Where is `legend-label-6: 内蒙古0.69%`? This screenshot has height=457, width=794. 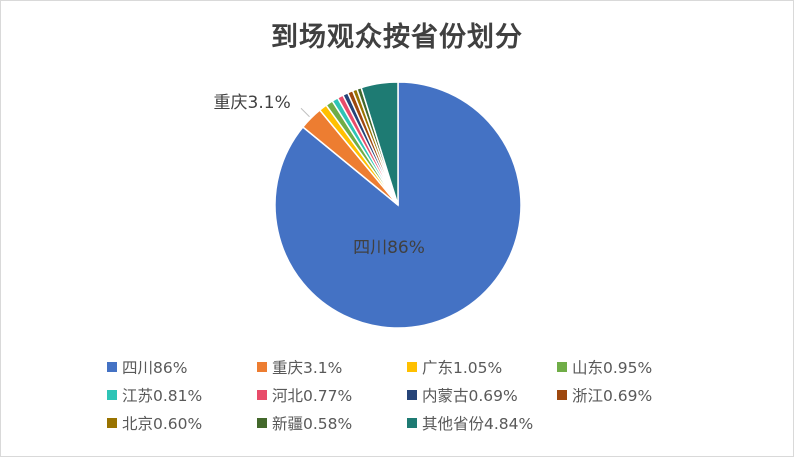
legend-label-6: 内蒙古0.69% is located at coordinates (470, 396).